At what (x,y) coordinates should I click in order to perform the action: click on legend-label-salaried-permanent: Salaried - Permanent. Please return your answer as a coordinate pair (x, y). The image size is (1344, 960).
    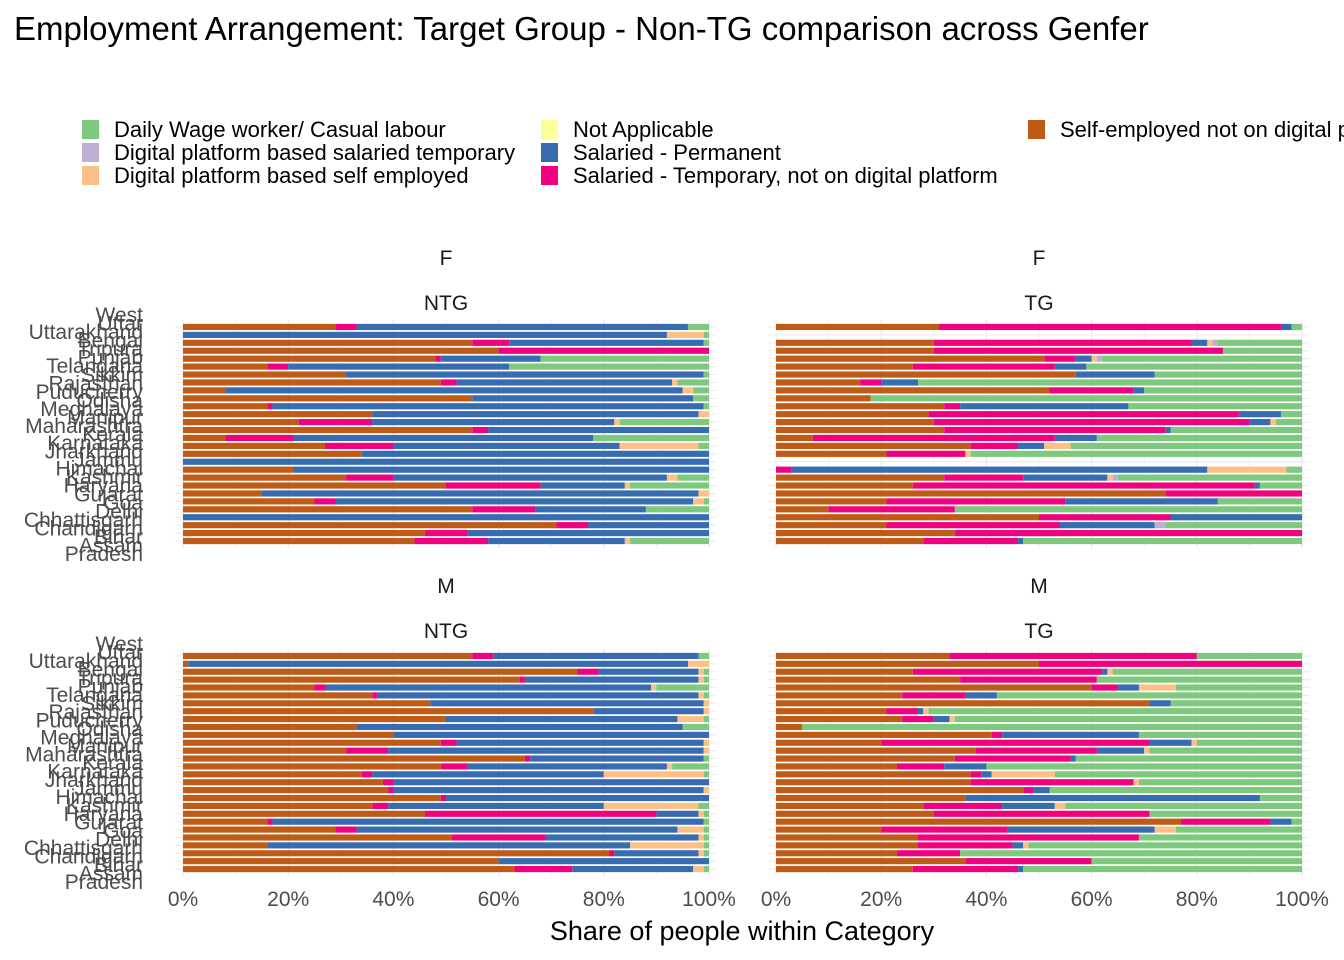
    Looking at the image, I should click on (677, 152).